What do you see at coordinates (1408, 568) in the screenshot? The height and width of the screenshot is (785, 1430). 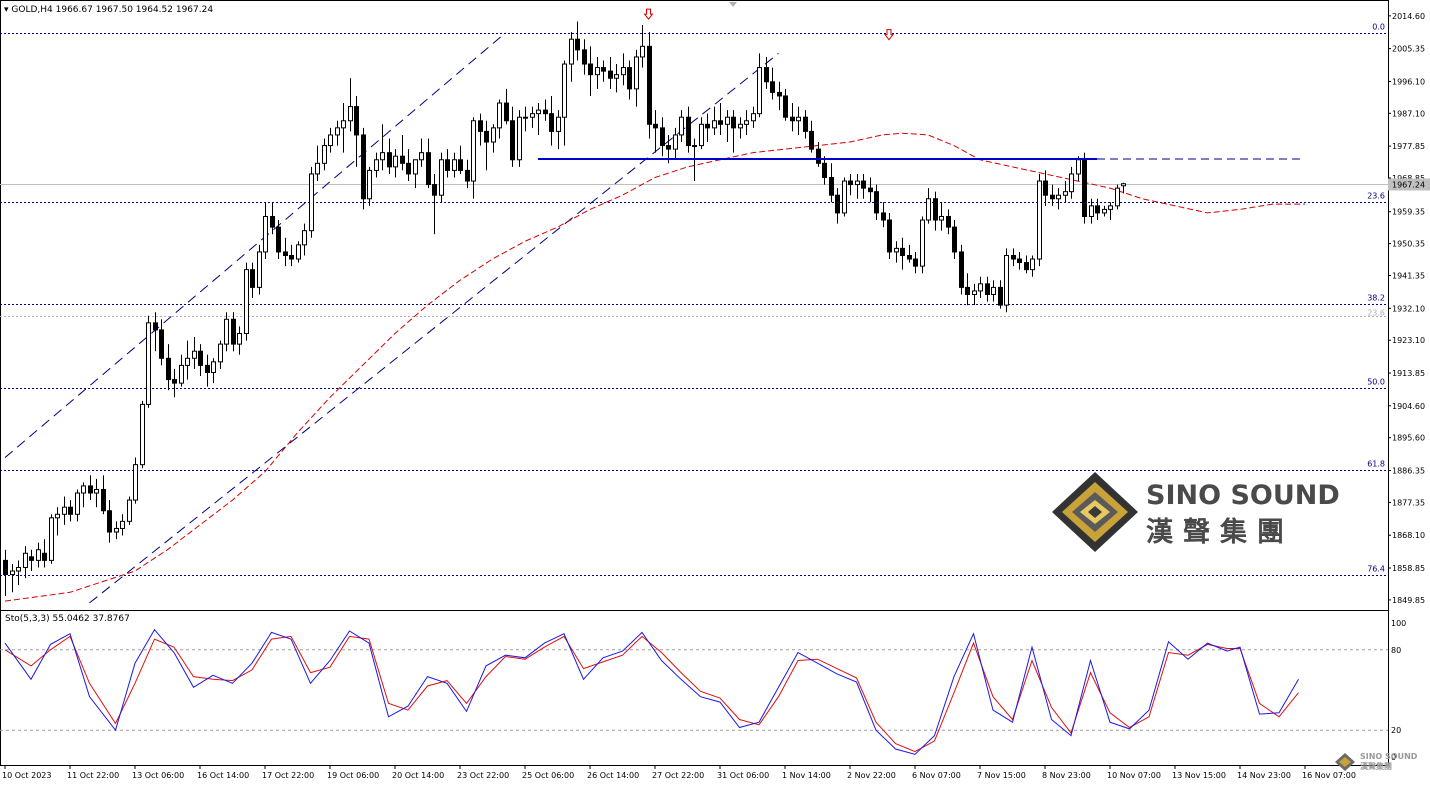 I see `price-tick-label: 1858.85` at bounding box center [1408, 568].